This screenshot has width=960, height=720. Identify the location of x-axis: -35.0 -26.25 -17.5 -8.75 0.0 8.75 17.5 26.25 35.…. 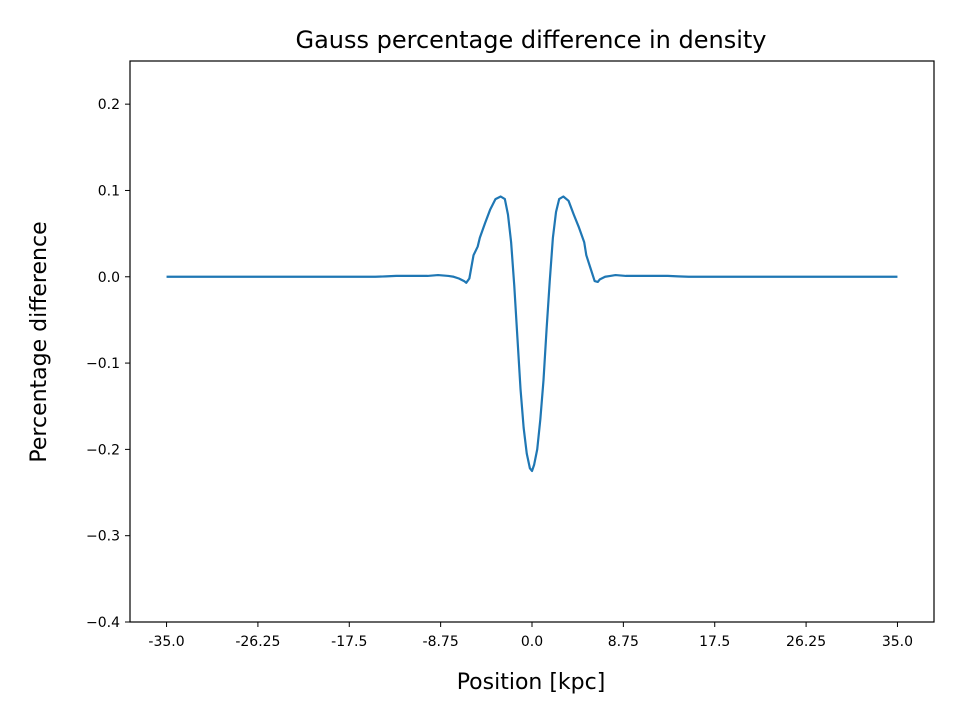
(530, 636).